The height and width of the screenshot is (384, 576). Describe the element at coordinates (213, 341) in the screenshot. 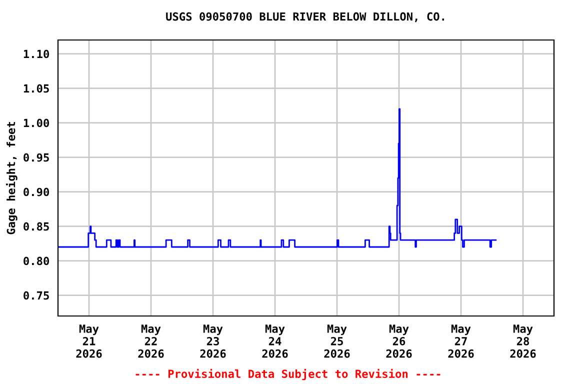

I see `x-tick-label: May 23 2026` at that location.